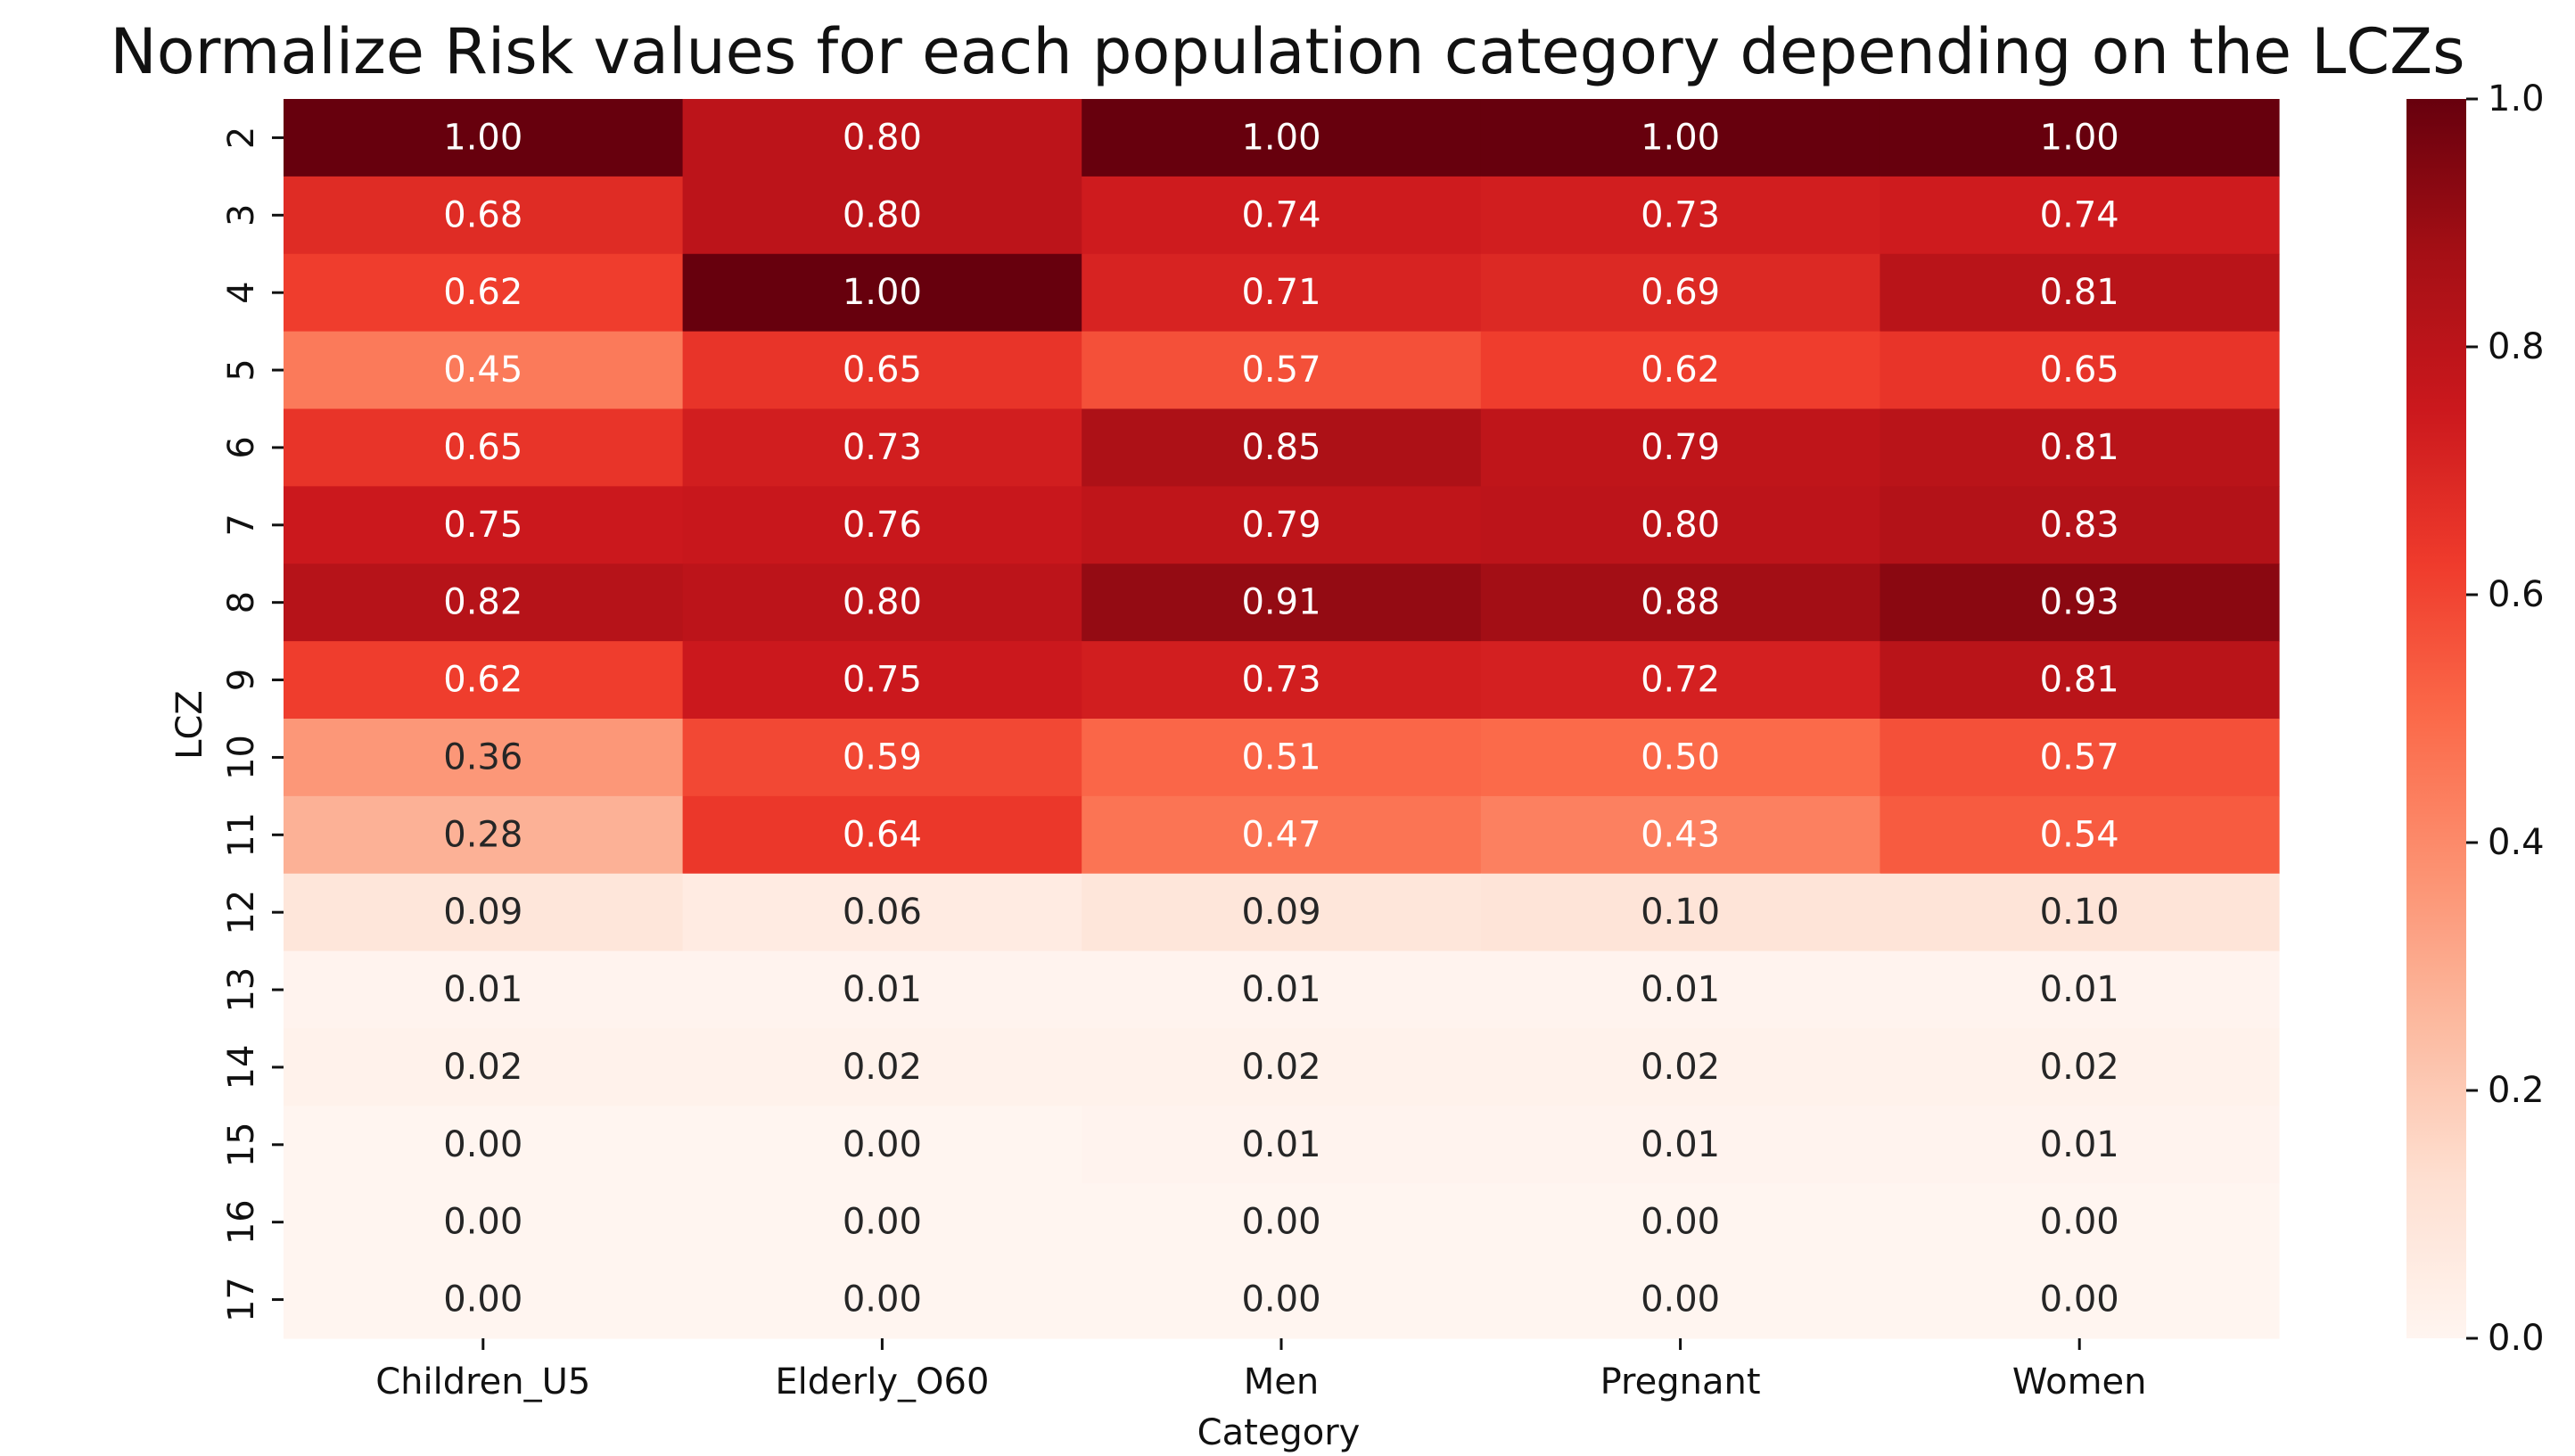  I want to click on cell-value-label: 0.91, so click(1280, 602).